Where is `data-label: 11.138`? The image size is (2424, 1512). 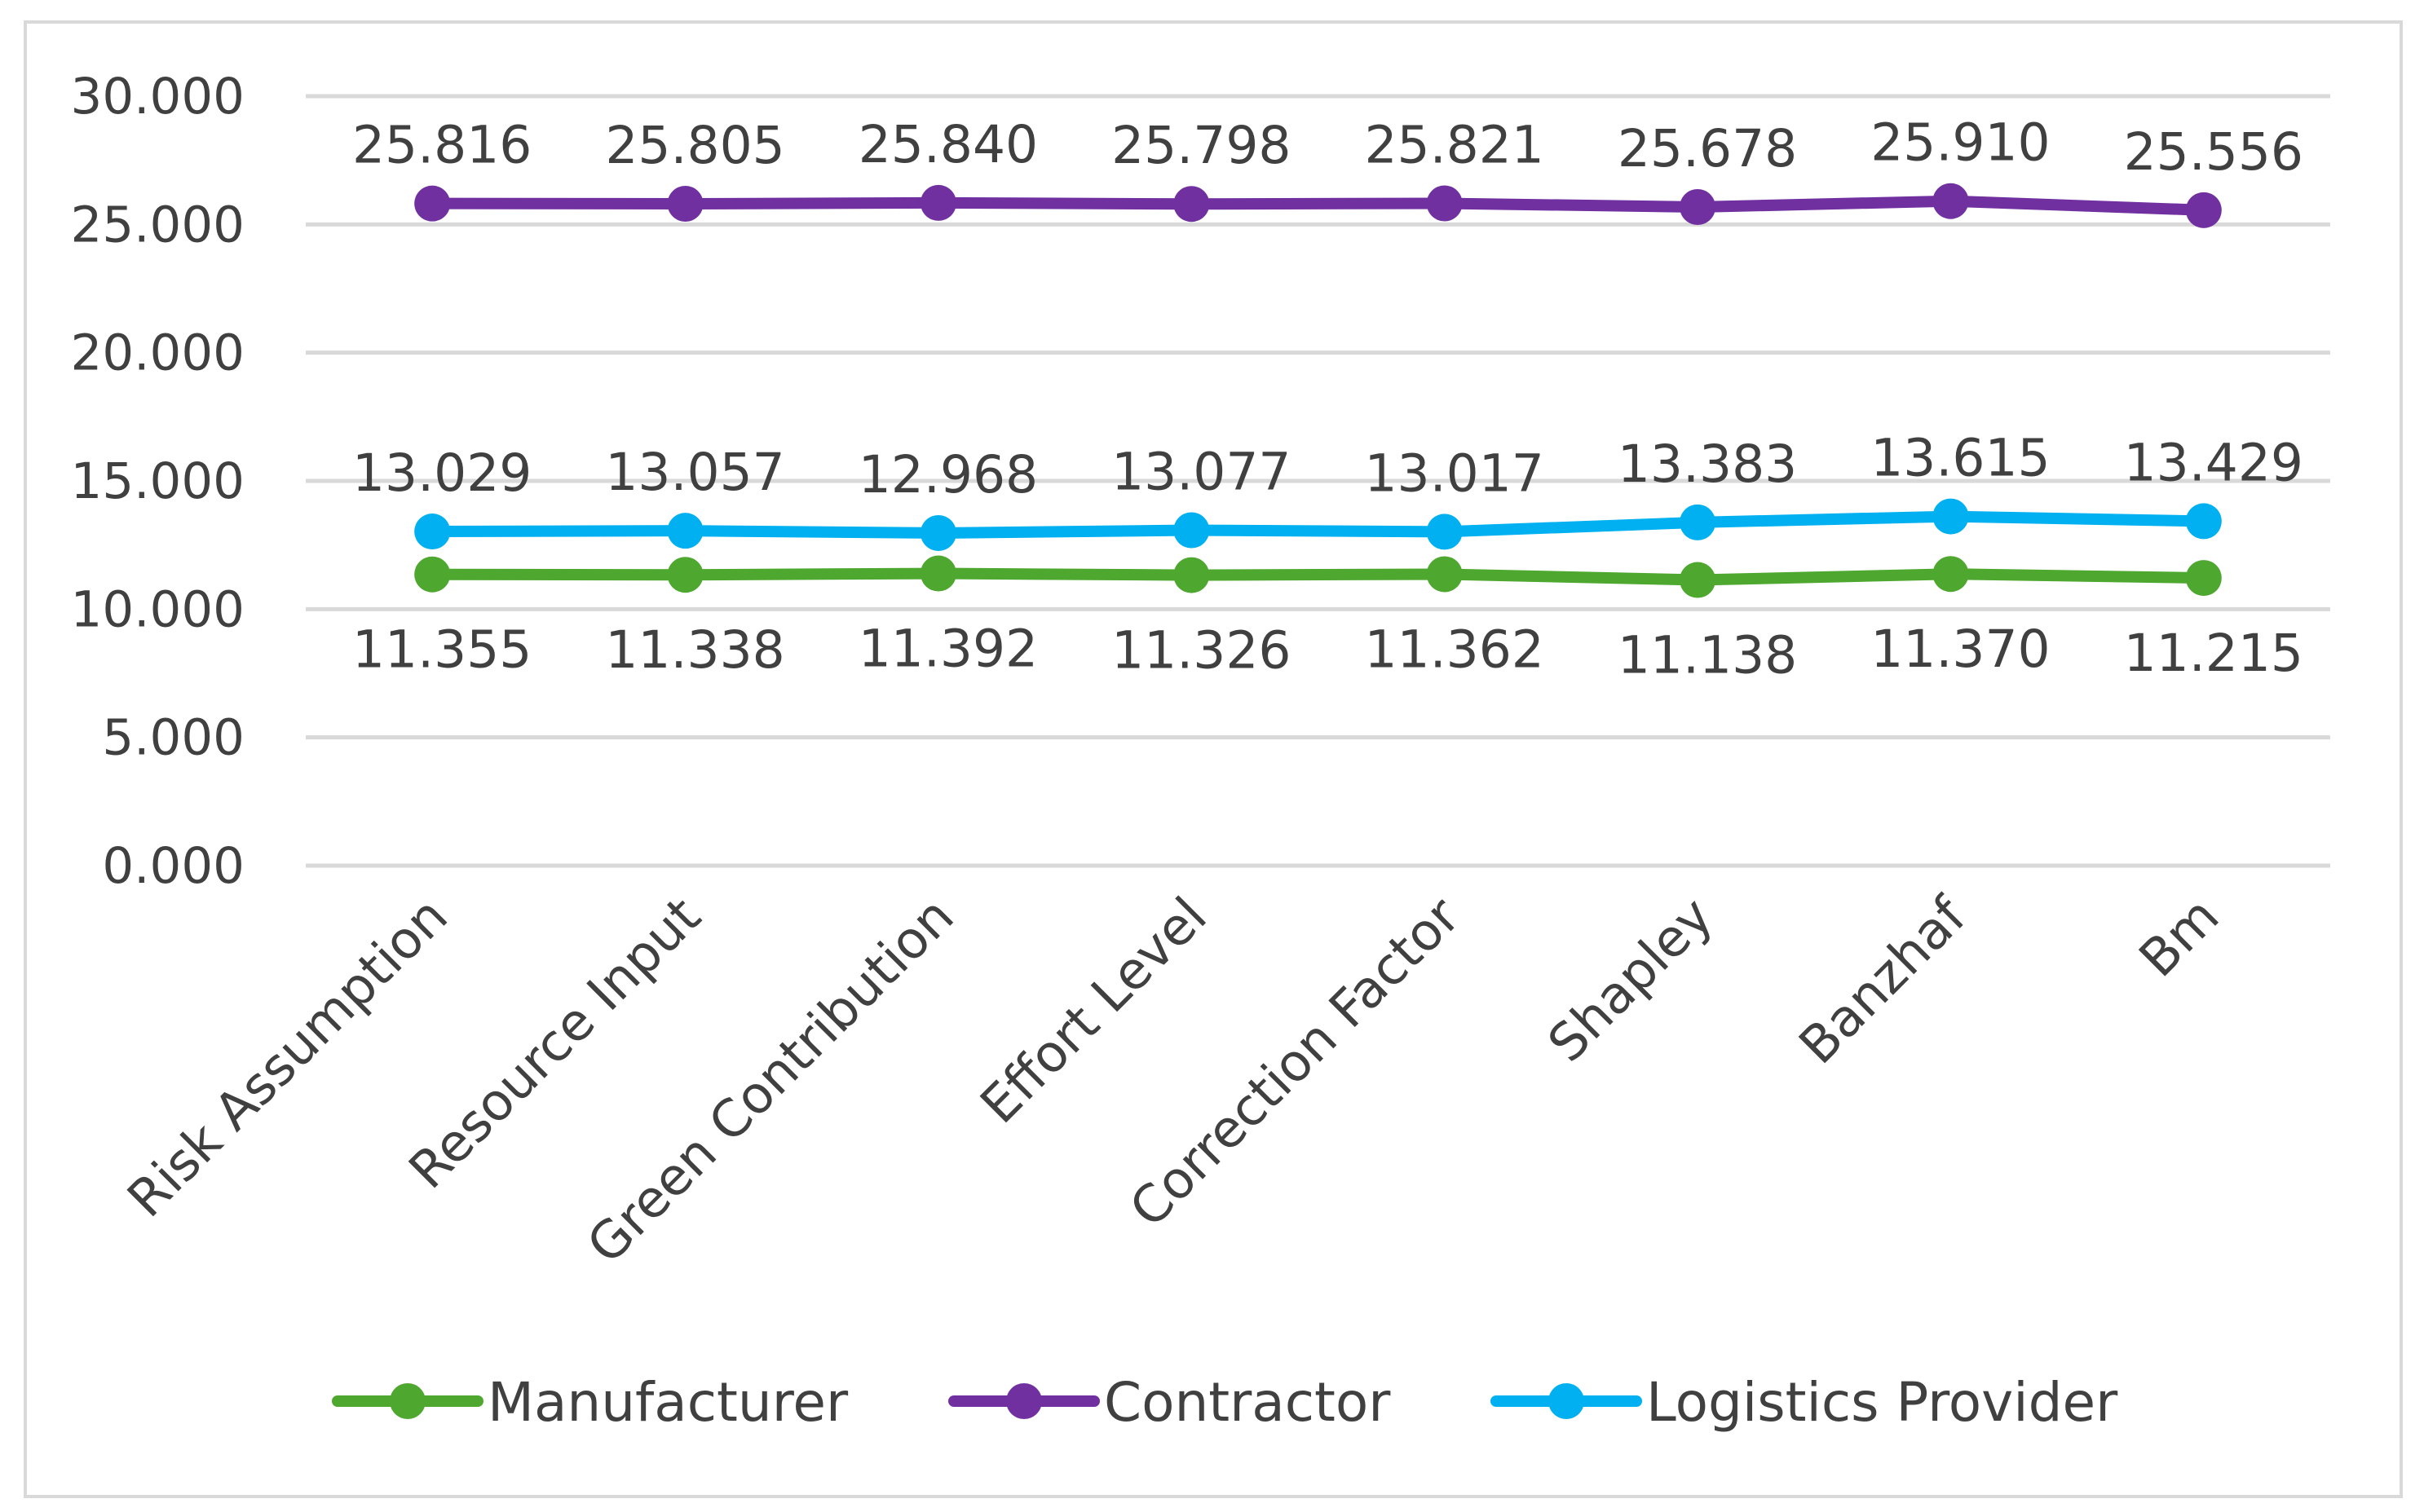
data-label: 11.138 is located at coordinates (1708, 655).